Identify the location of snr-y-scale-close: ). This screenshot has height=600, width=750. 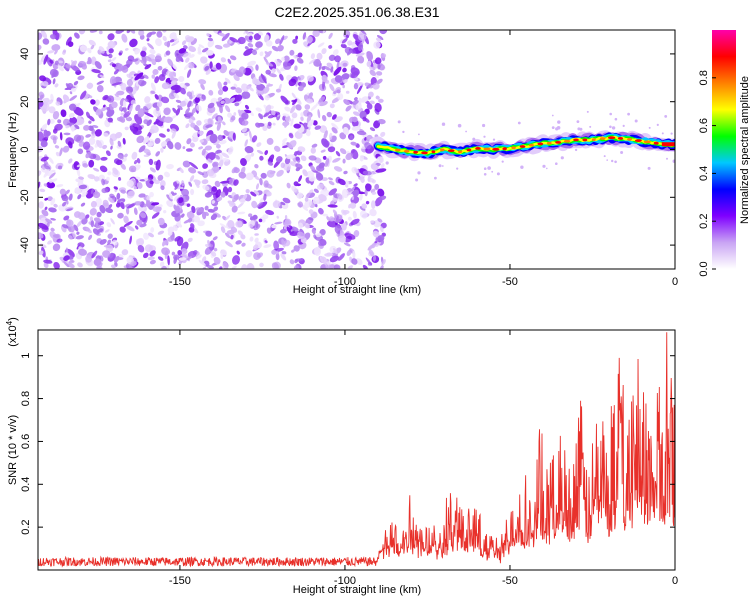
(13, 319).